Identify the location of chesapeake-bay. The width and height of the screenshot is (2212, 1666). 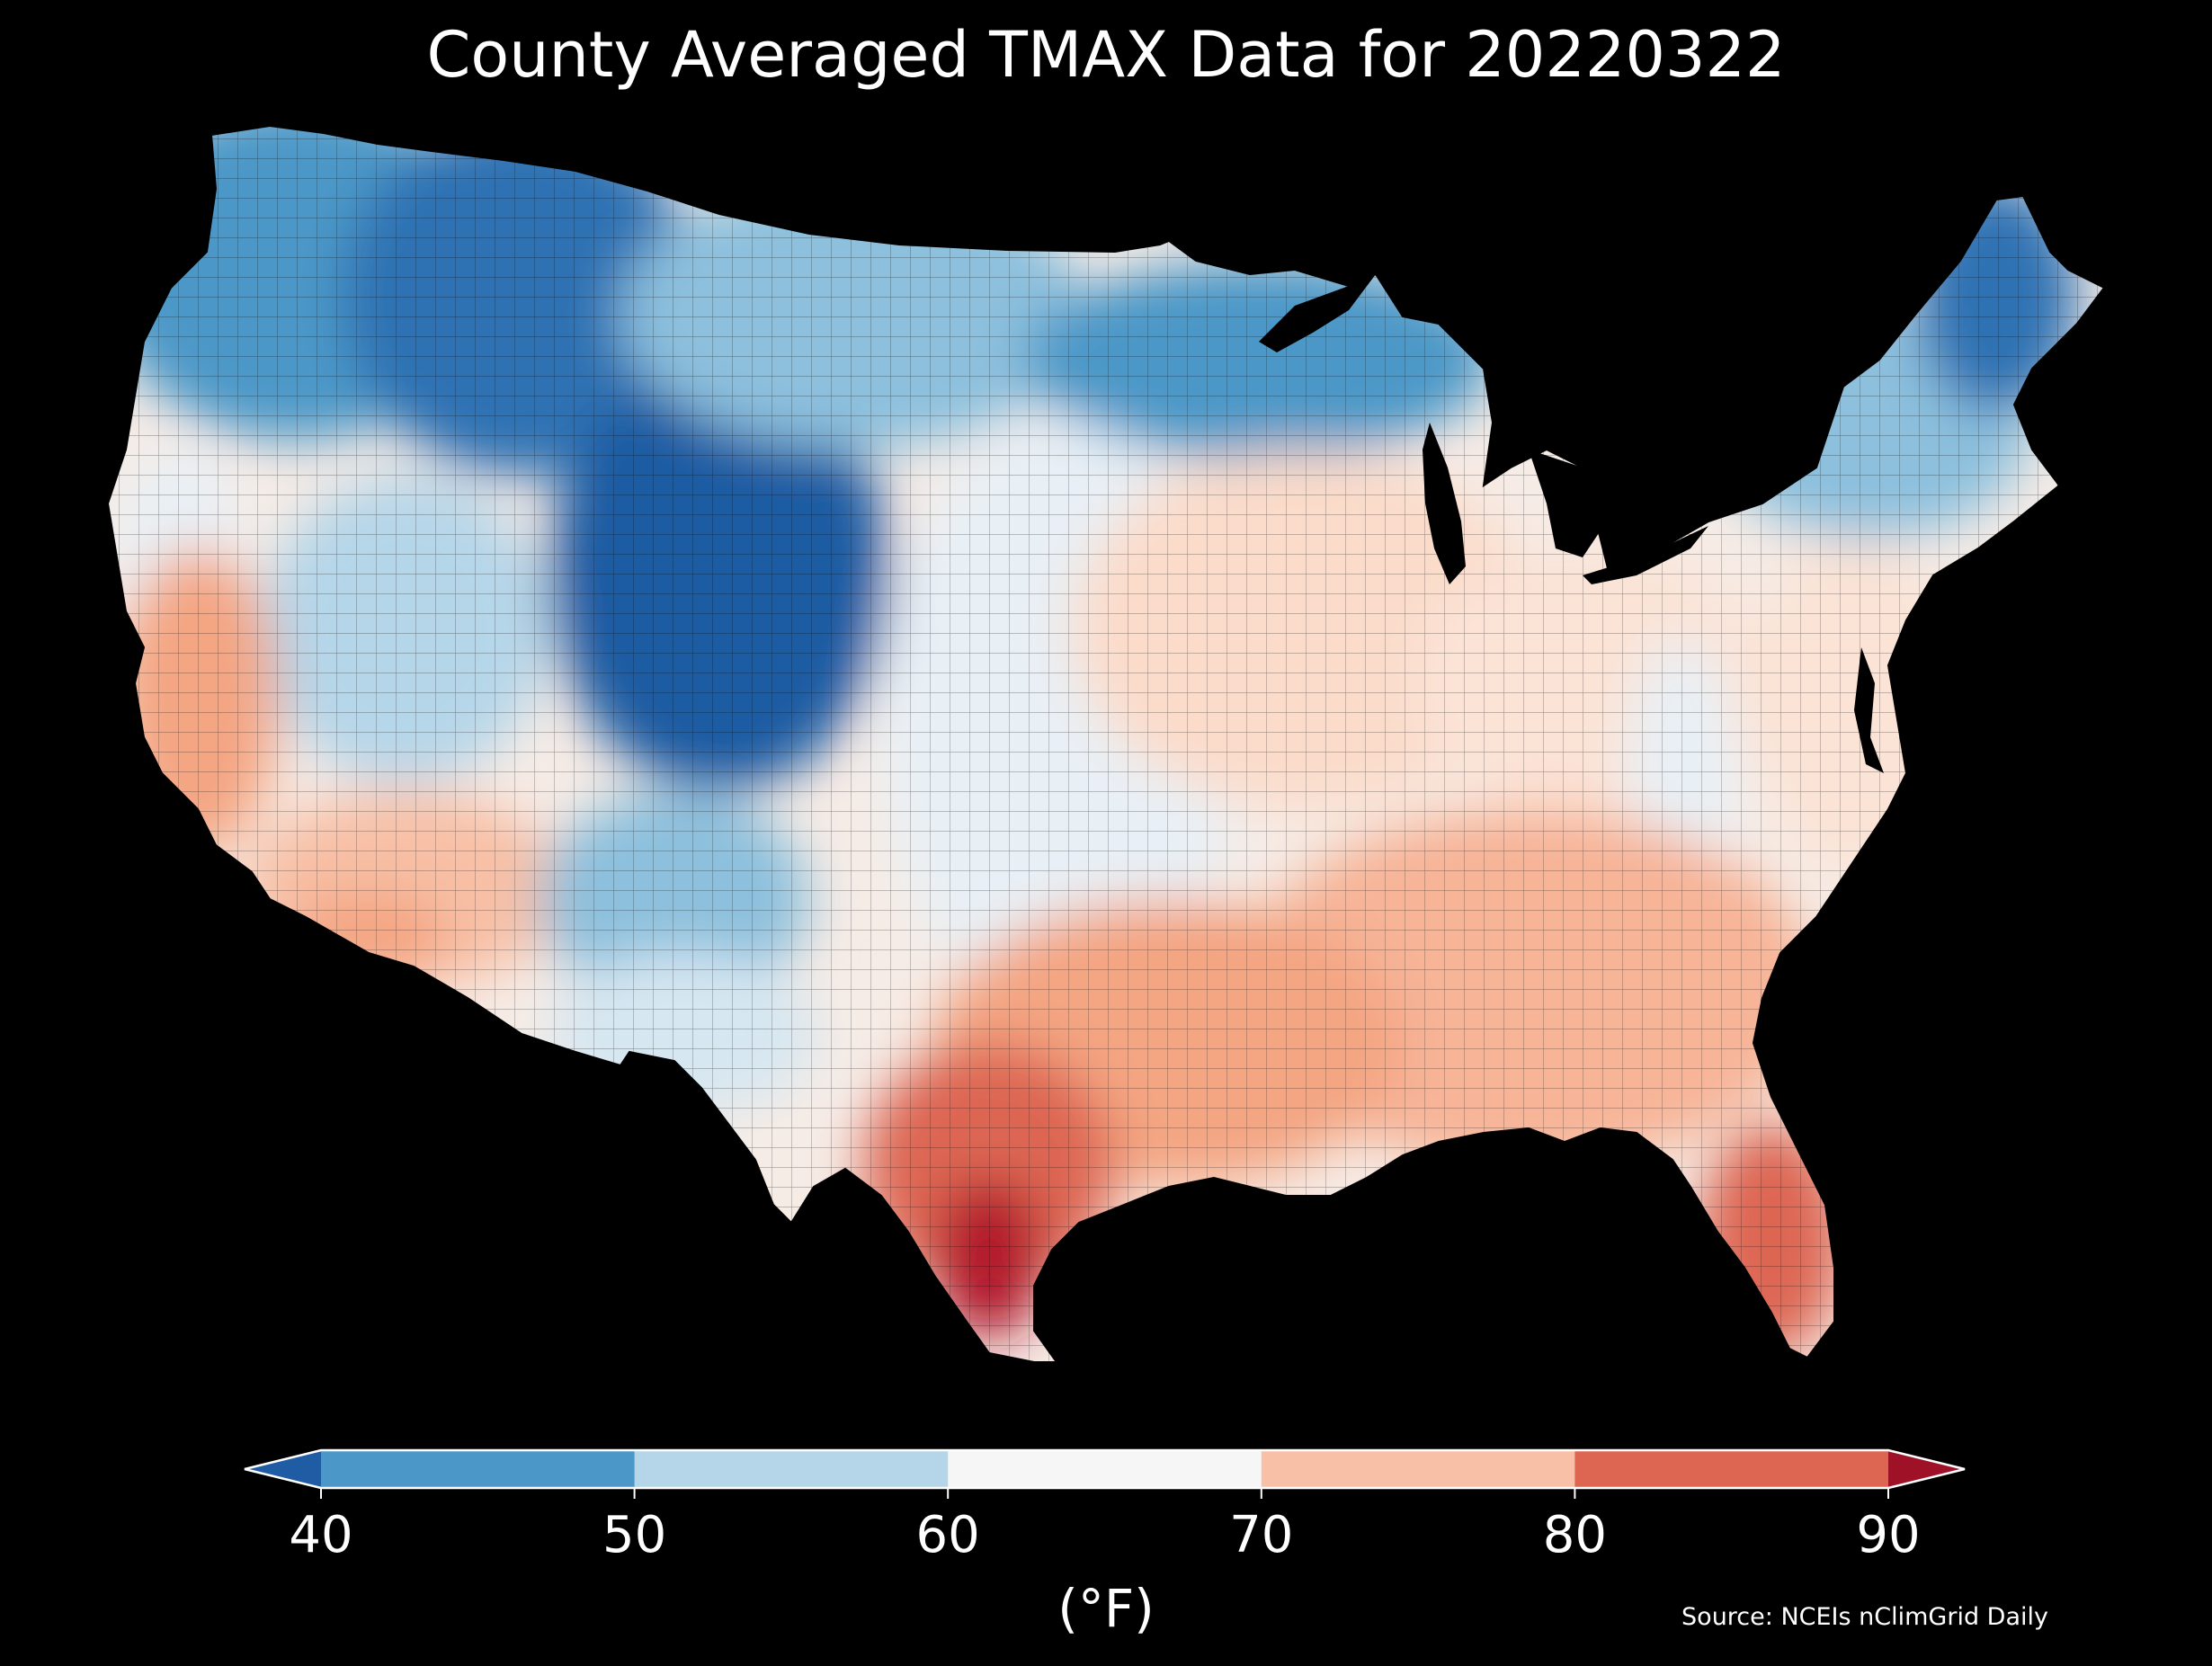
(1869, 710).